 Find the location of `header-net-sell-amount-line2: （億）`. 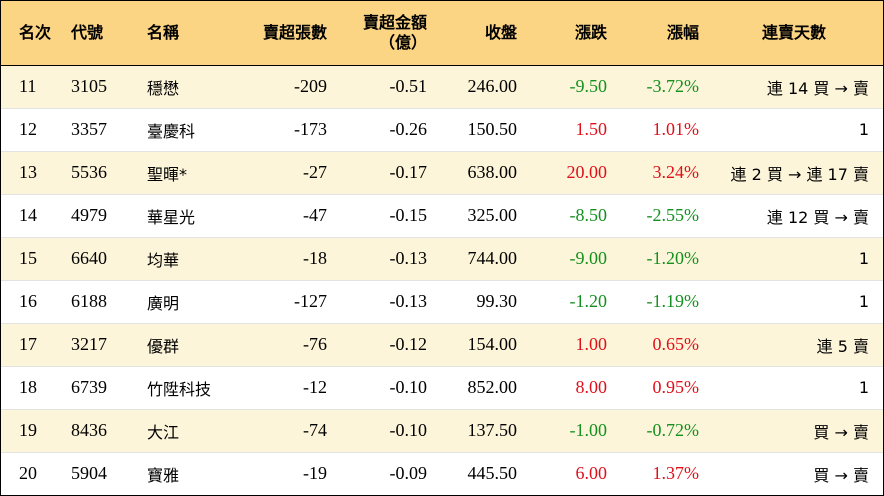

header-net-sell-amount-line2: （億） is located at coordinates (402, 42).